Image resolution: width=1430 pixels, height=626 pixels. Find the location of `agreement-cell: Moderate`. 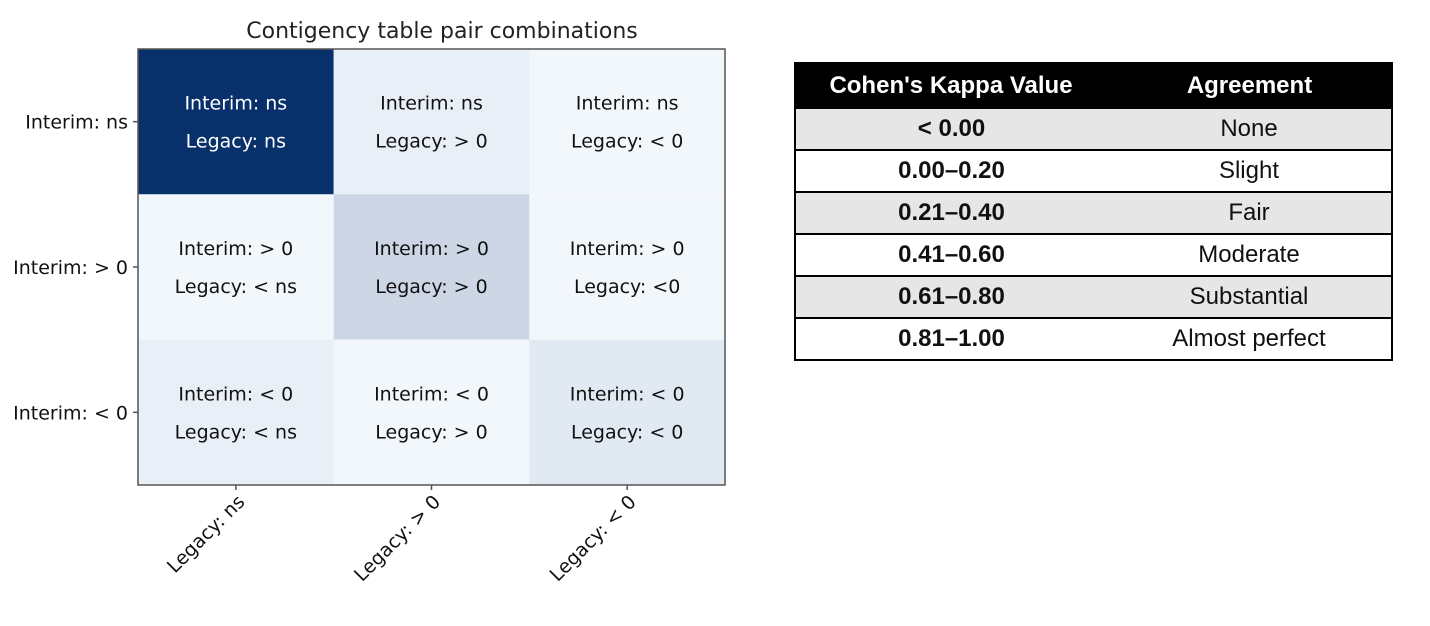

agreement-cell: Moderate is located at coordinates (1250, 255).